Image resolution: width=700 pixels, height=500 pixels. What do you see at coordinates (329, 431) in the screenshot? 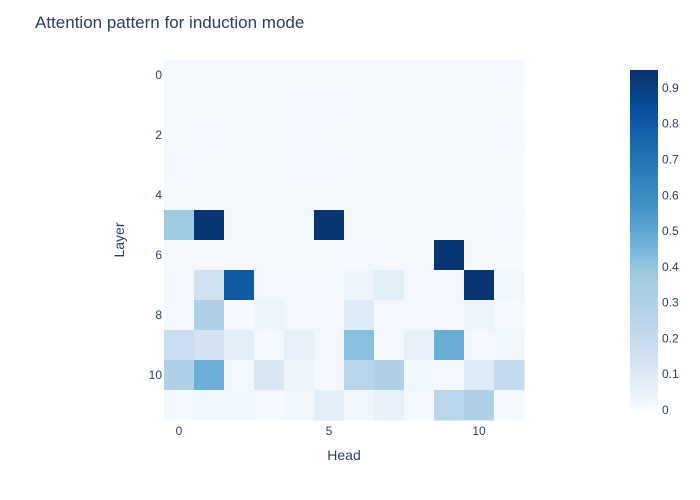
I see `x-tick-label: 5` at bounding box center [329, 431].